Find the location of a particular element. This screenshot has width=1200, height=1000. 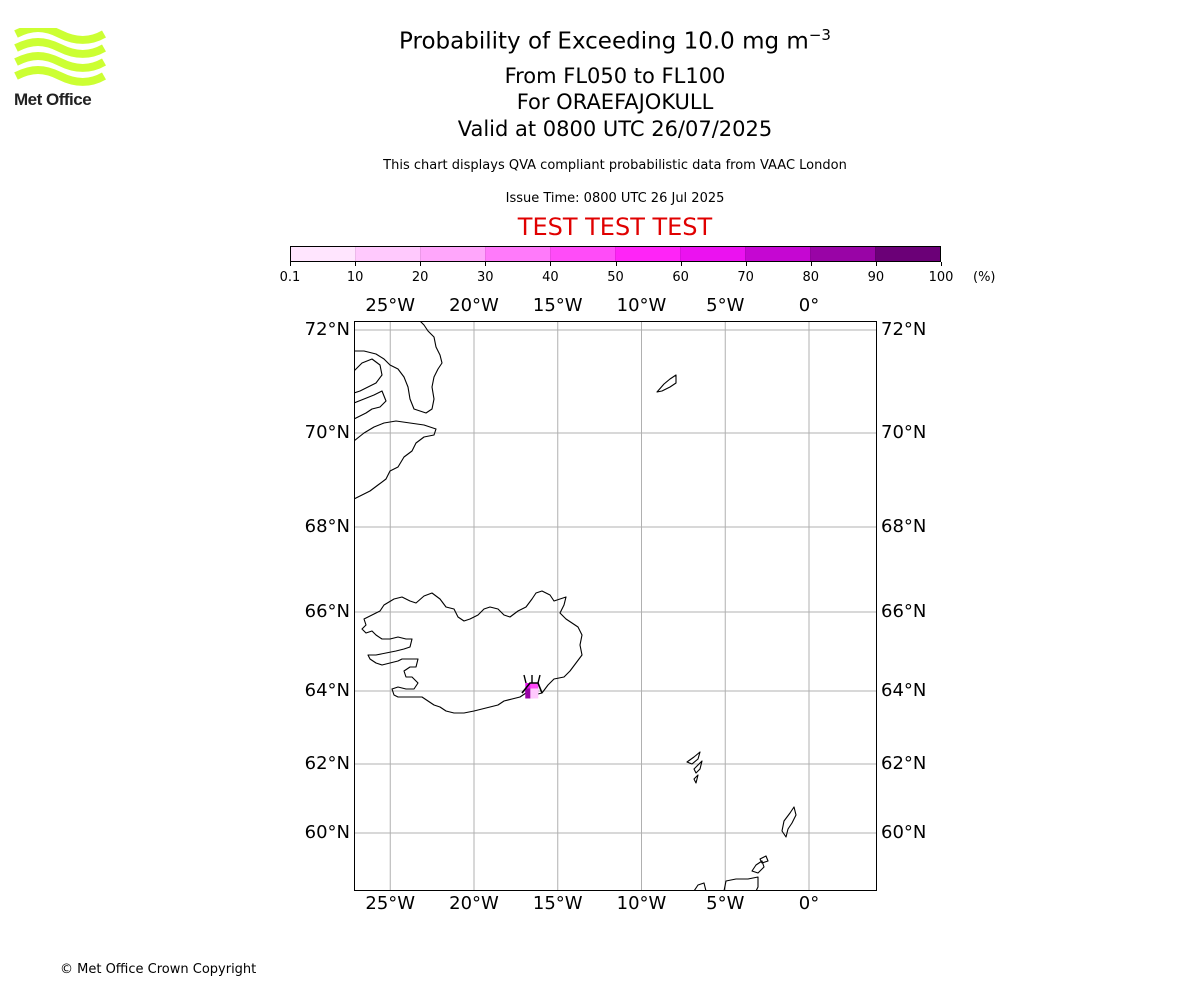

colorbar-tick-label: 20 is located at coordinates (420, 277).